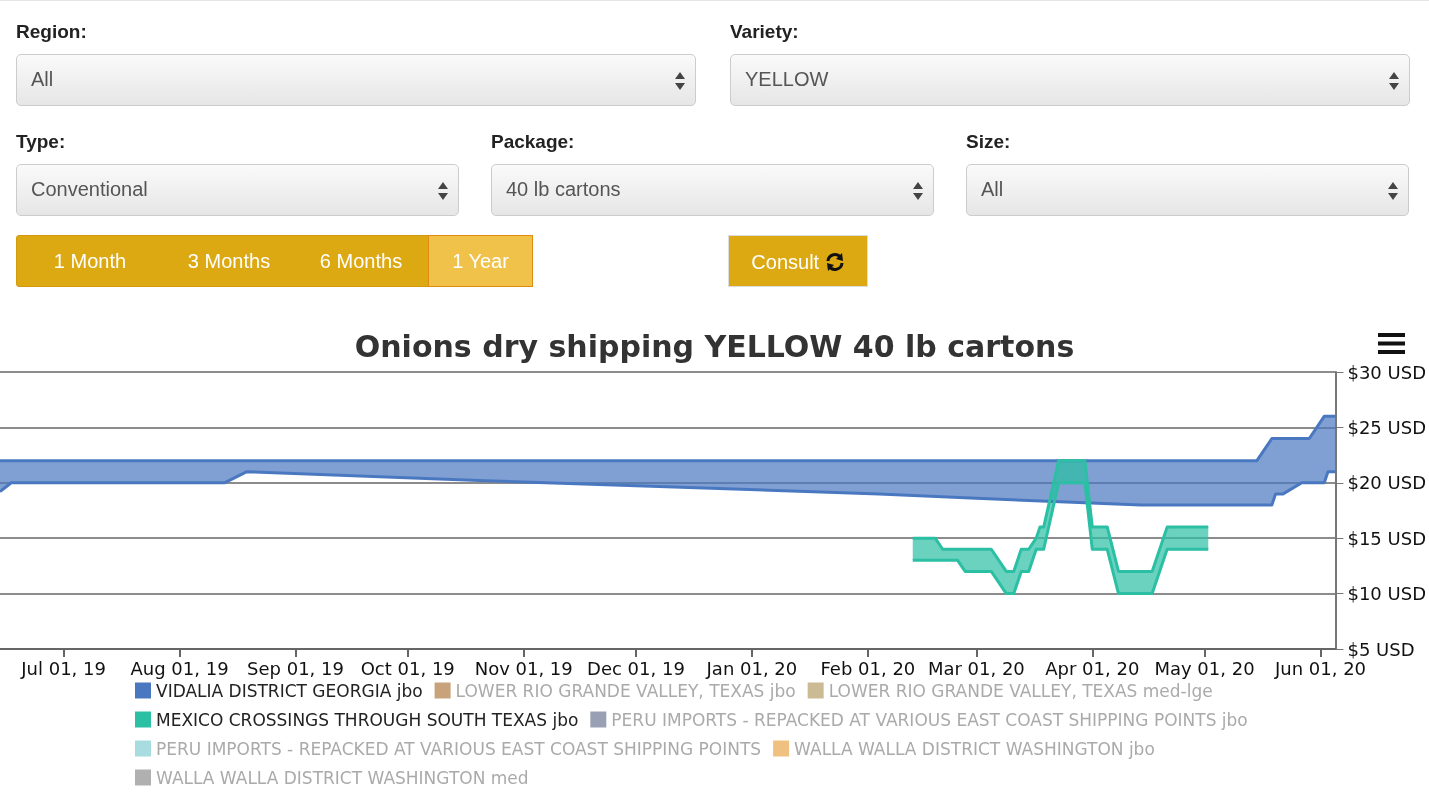 Image resolution: width=1429 pixels, height=805 pixels. What do you see at coordinates (798, 261) in the screenshot?
I see `consult-button: Consult` at bounding box center [798, 261].